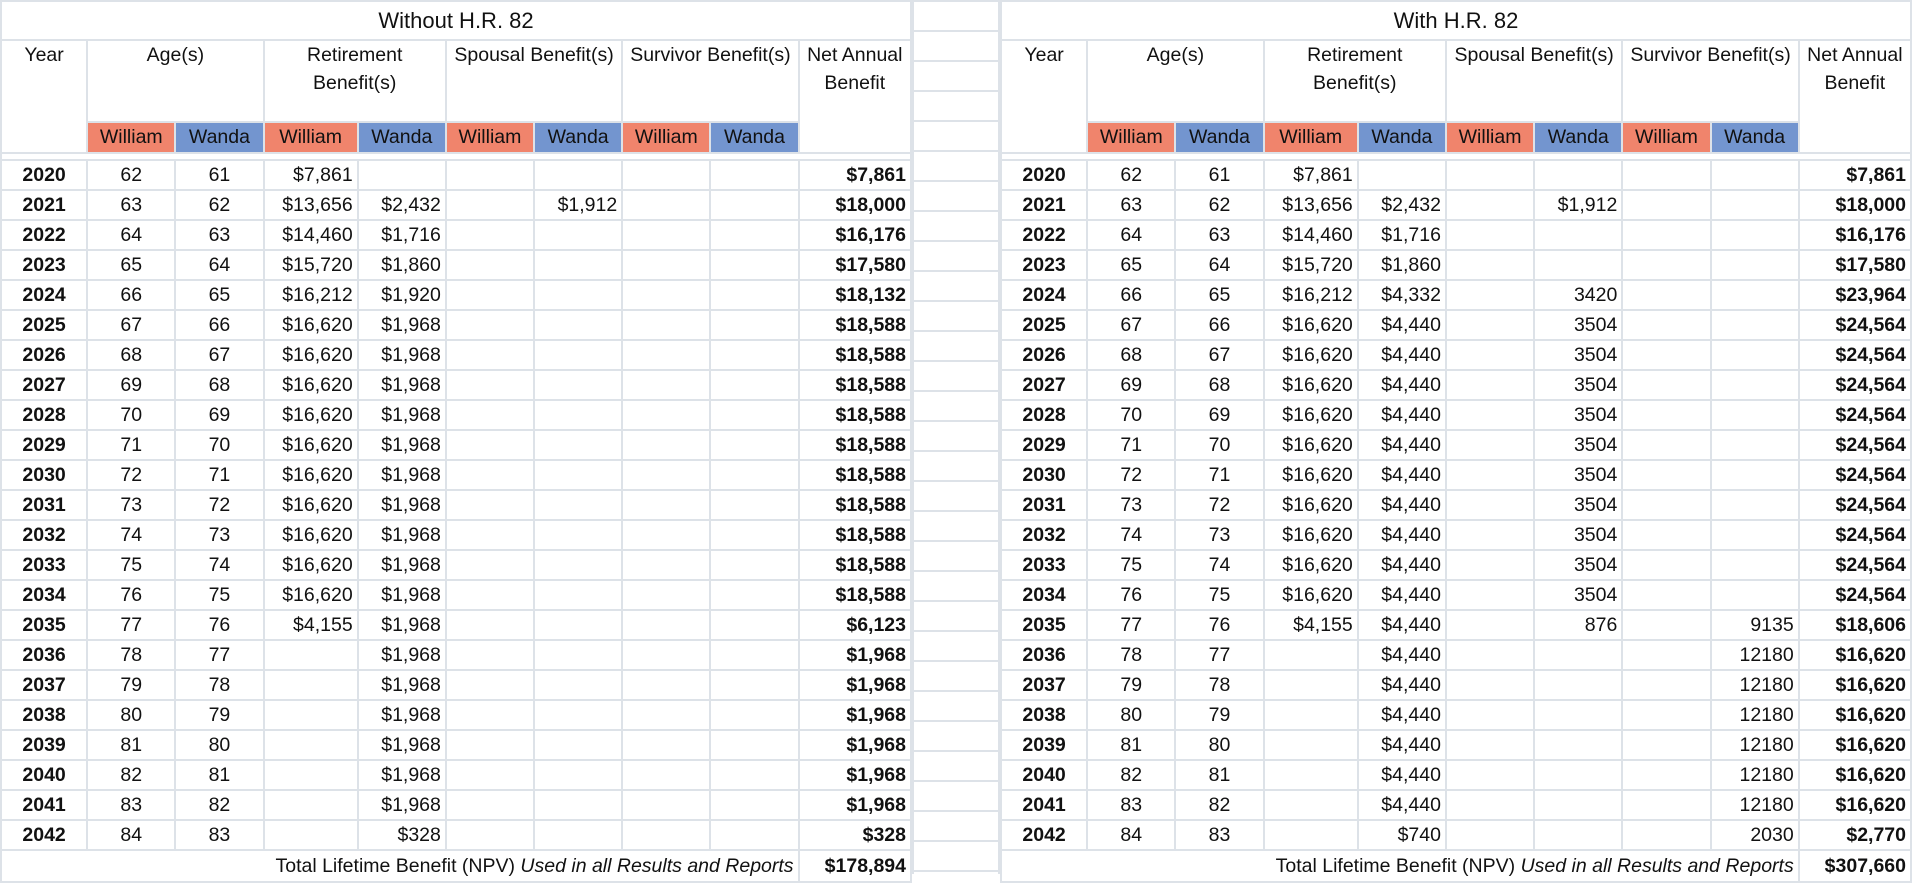  What do you see at coordinates (456, 445) in the screenshot?
I see `table-row: 2029 71 70 $16,620 $1,968 $18,588` at bounding box center [456, 445].